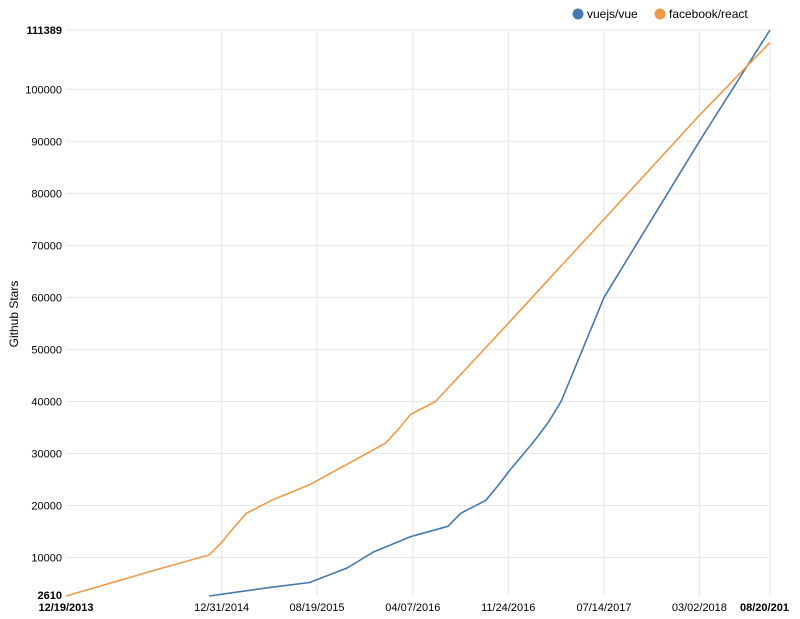 The width and height of the screenshot is (800, 619). I want to click on y-tick-label: 80000, so click(46, 194).